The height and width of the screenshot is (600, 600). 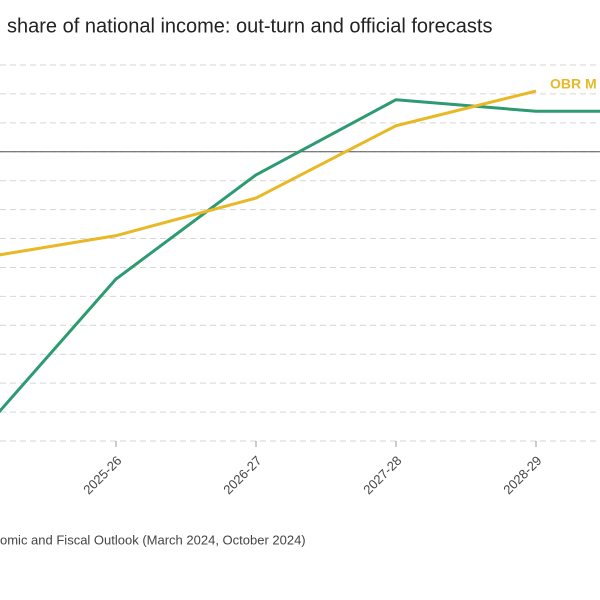 What do you see at coordinates (573, 84) in the screenshot?
I see `legend-label: OBR M` at bounding box center [573, 84].